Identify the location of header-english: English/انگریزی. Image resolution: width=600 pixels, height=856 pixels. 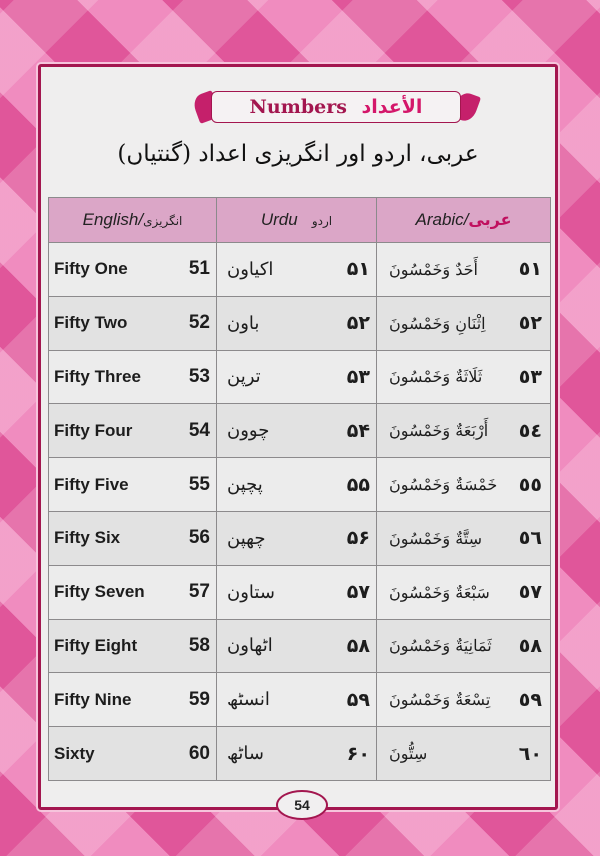
(132, 220).